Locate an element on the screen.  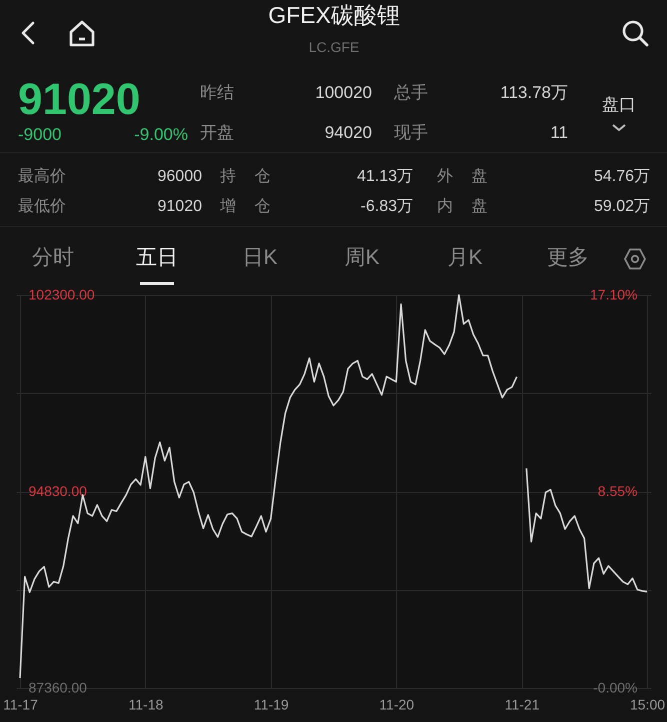
text: 外 盘 is located at coordinates (462, 176).